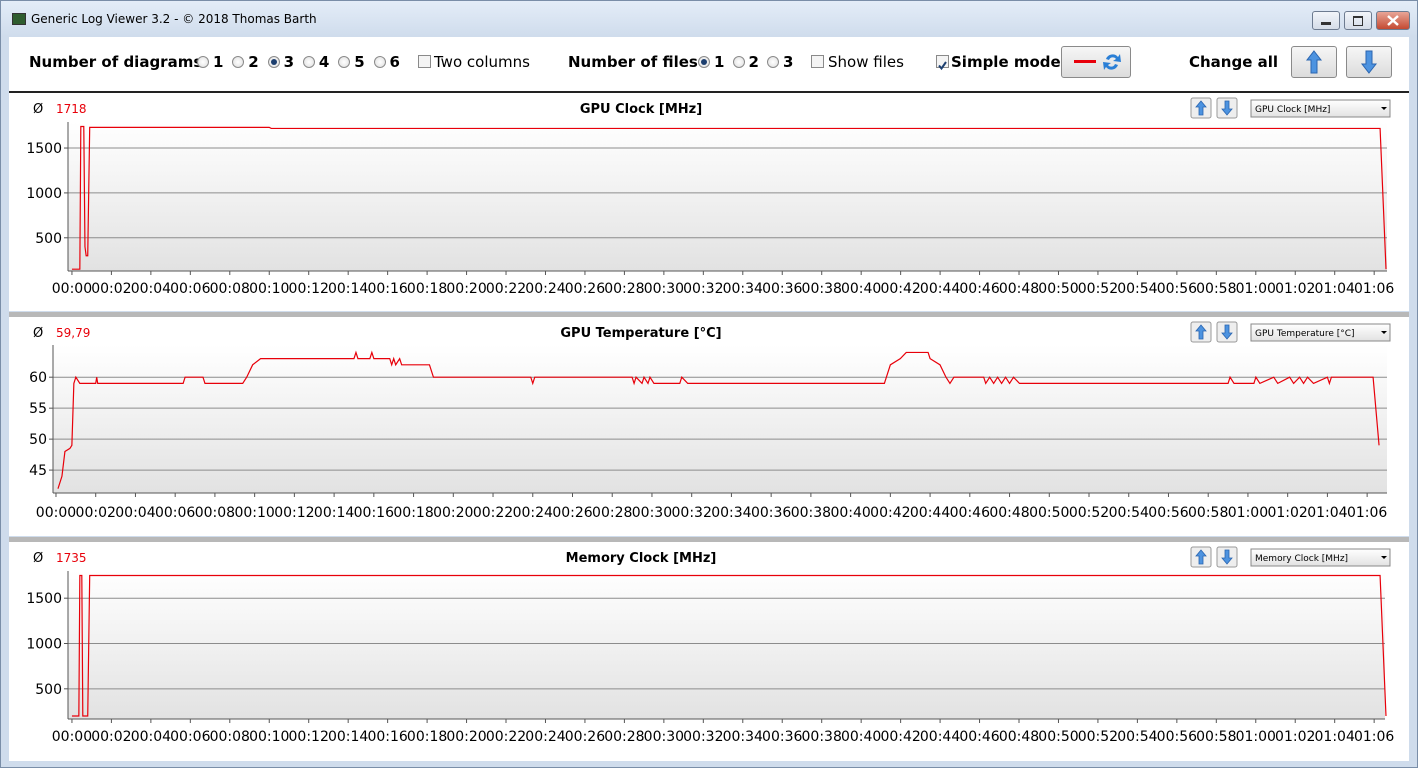 Image resolution: width=1418 pixels, height=768 pixels. I want to click on y-tick-label: 1000, so click(44, 194).